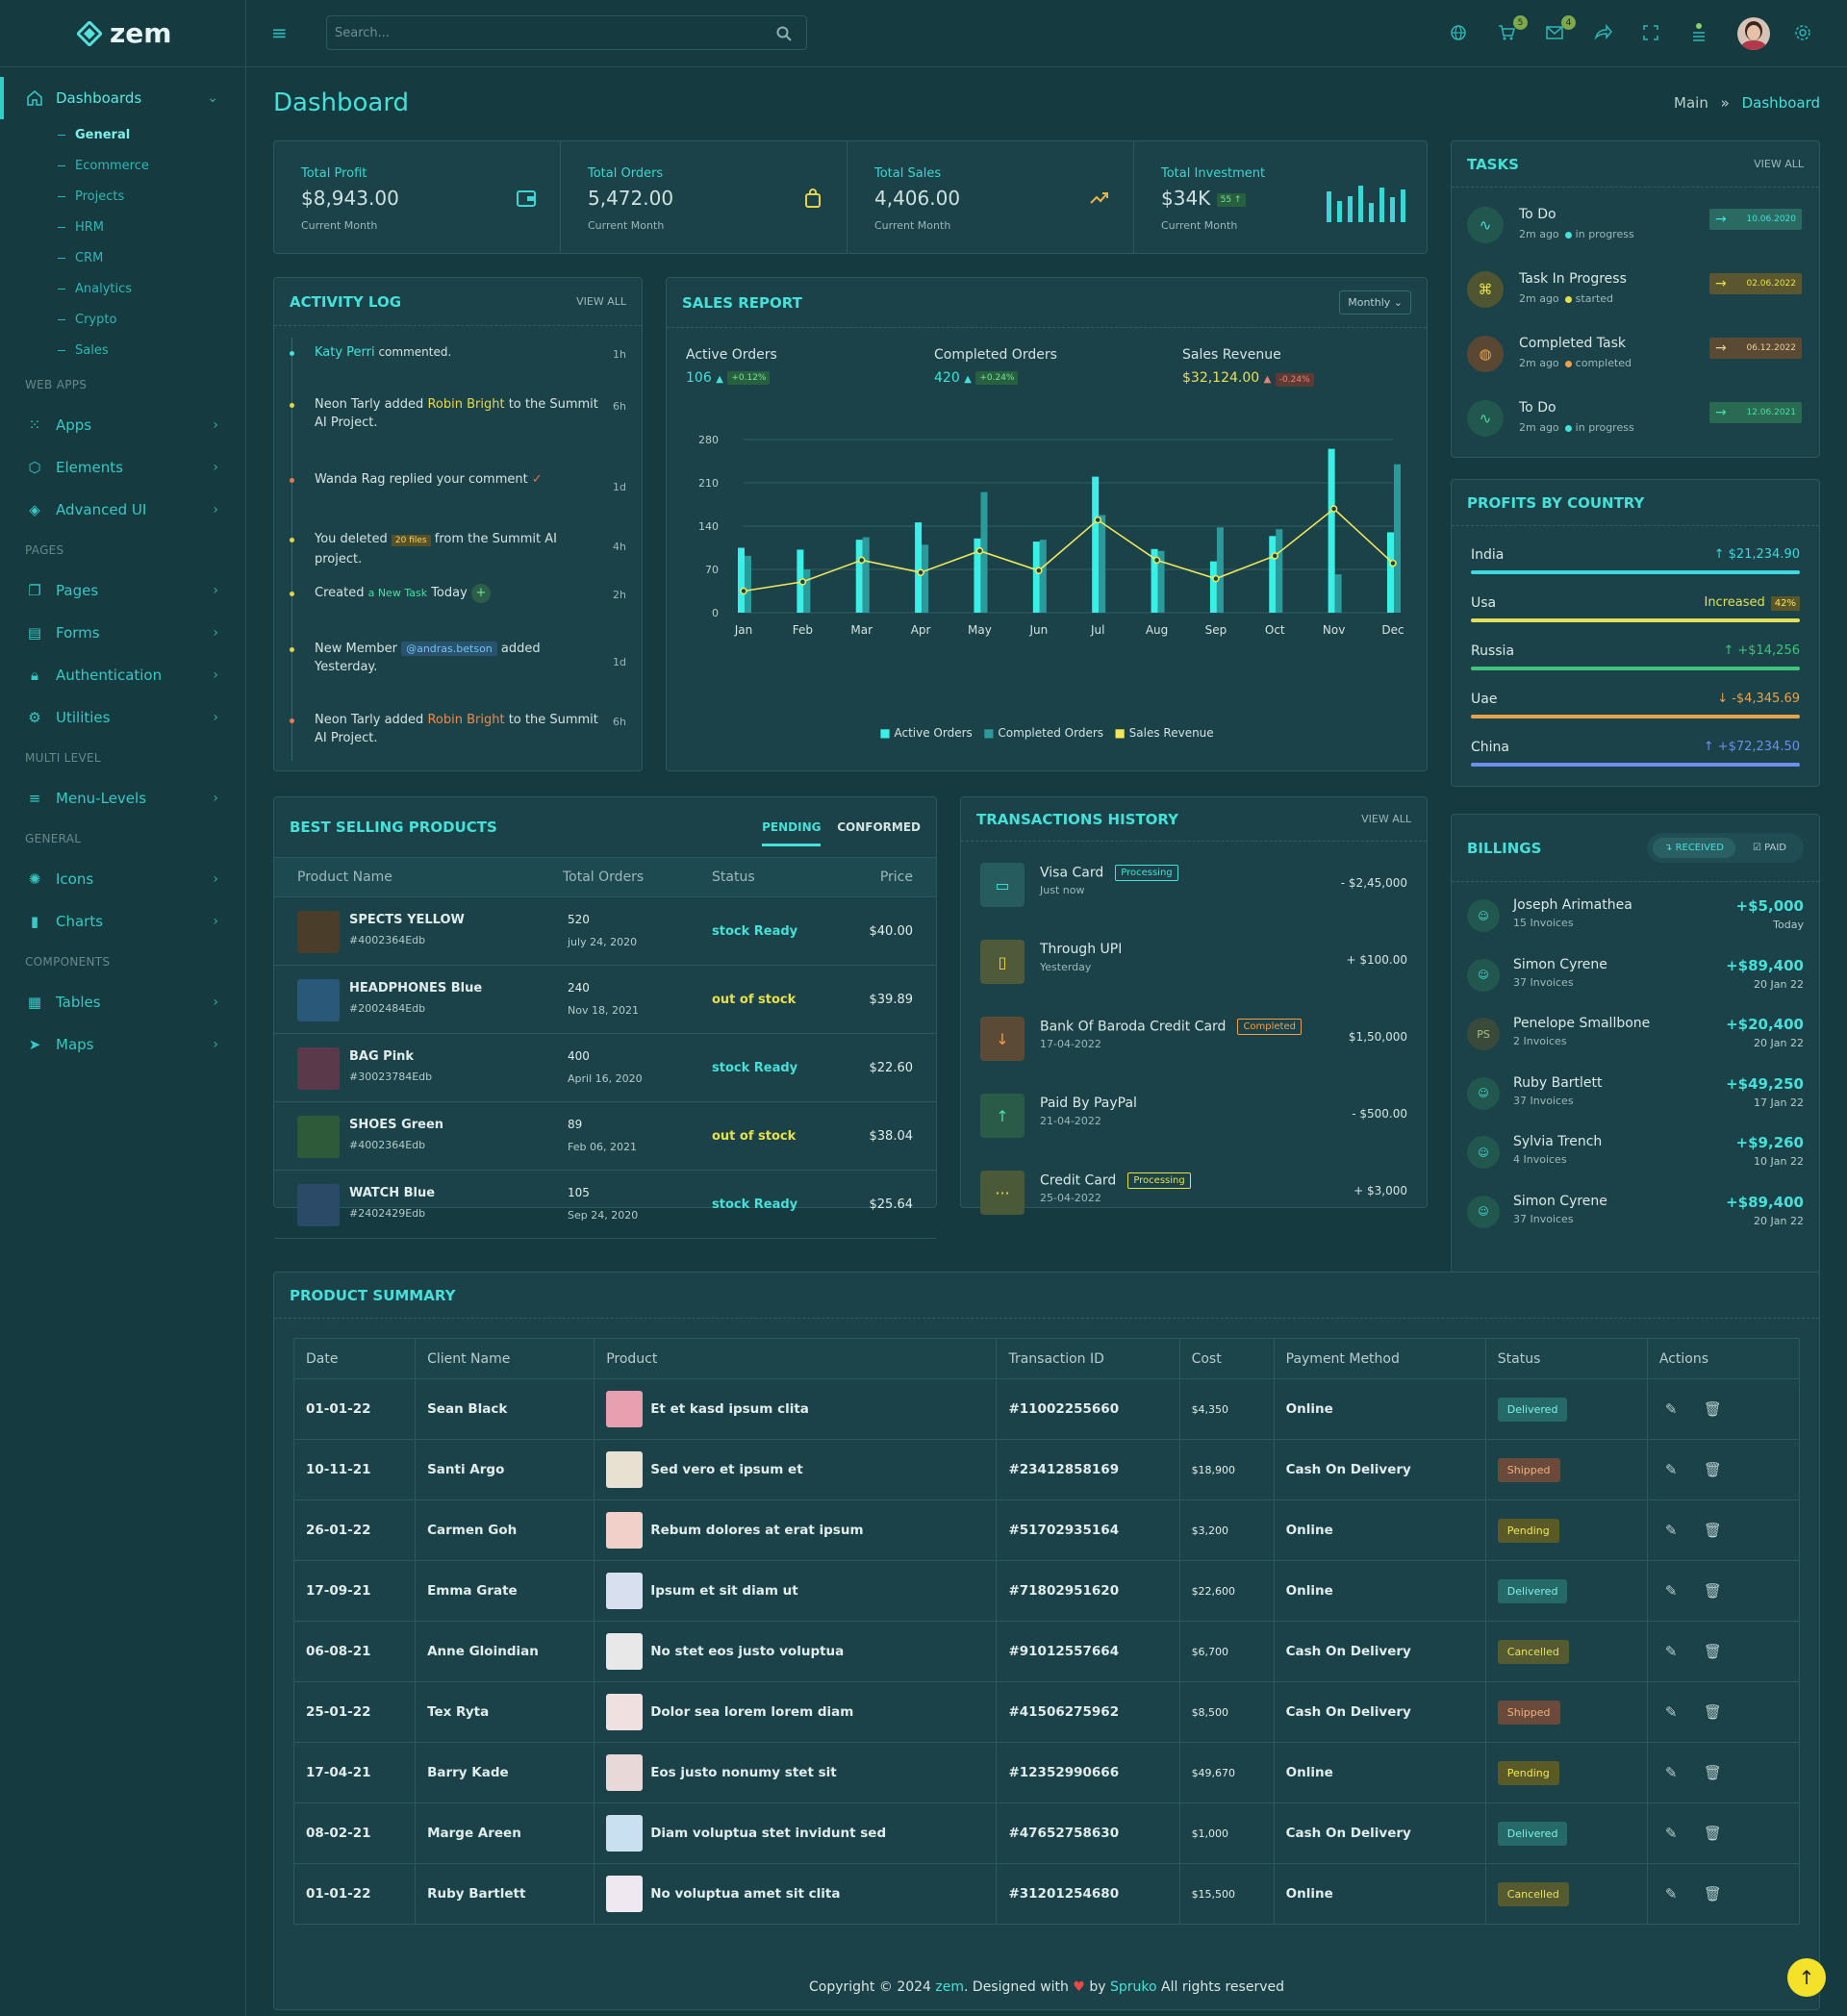 The image size is (1847, 2016). What do you see at coordinates (1807, 1977) in the screenshot?
I see `scroll-to-top-button: ↑` at bounding box center [1807, 1977].